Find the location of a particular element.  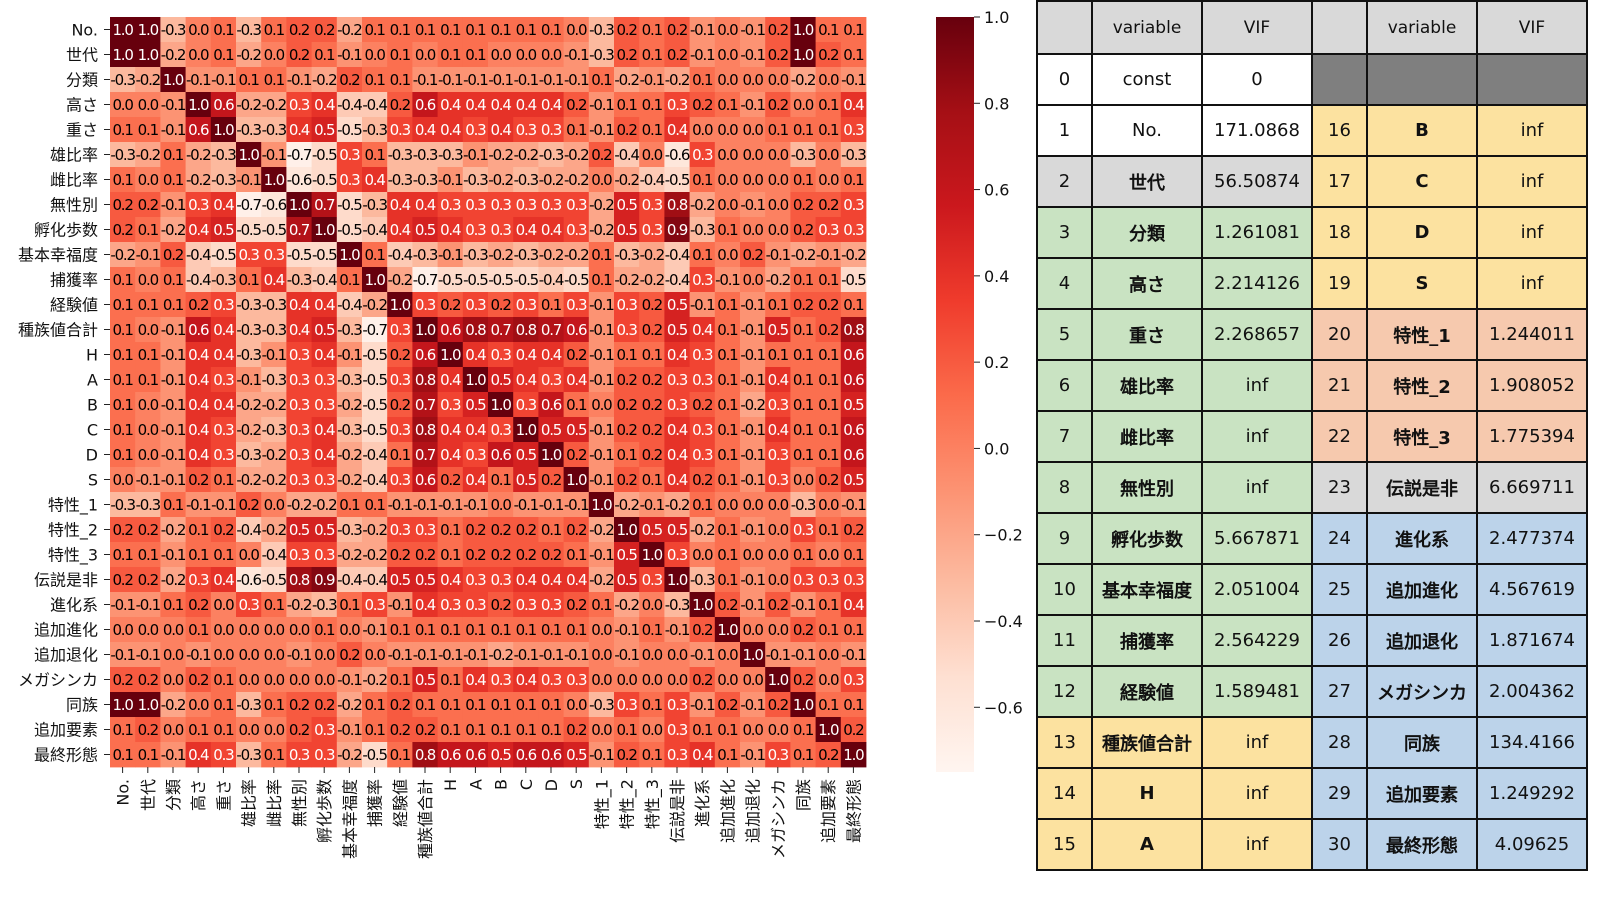

vif-variable-cell: 伝説是非 is located at coordinates (1422, 487).